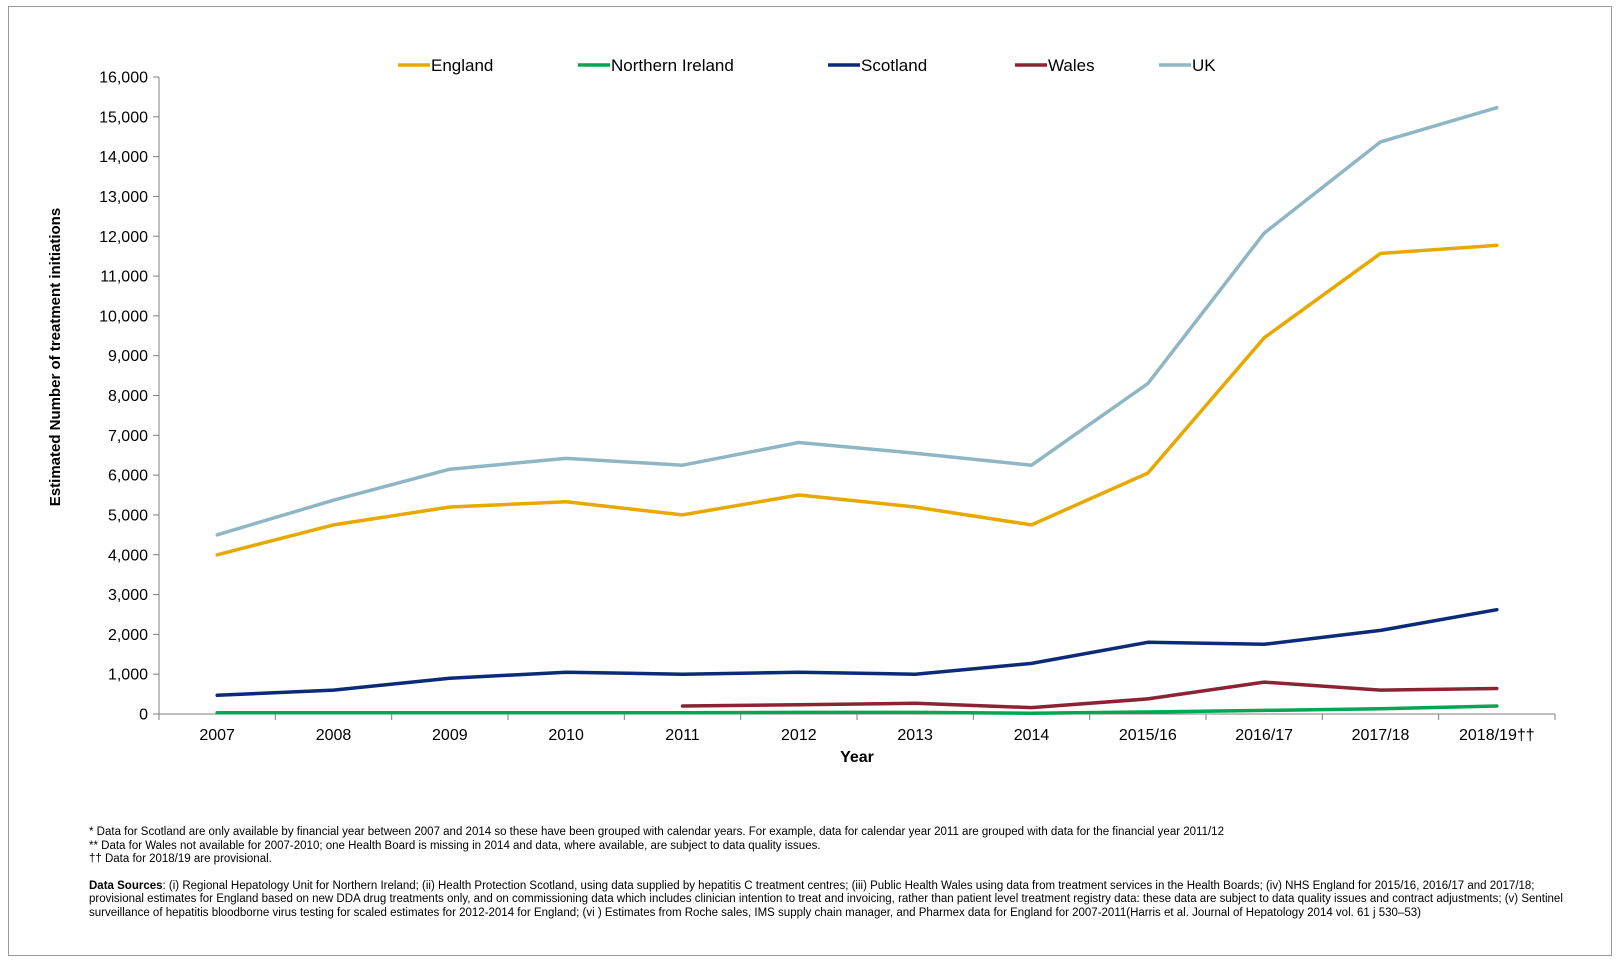  I want to click on x-tick-label: 2013, so click(915, 735).